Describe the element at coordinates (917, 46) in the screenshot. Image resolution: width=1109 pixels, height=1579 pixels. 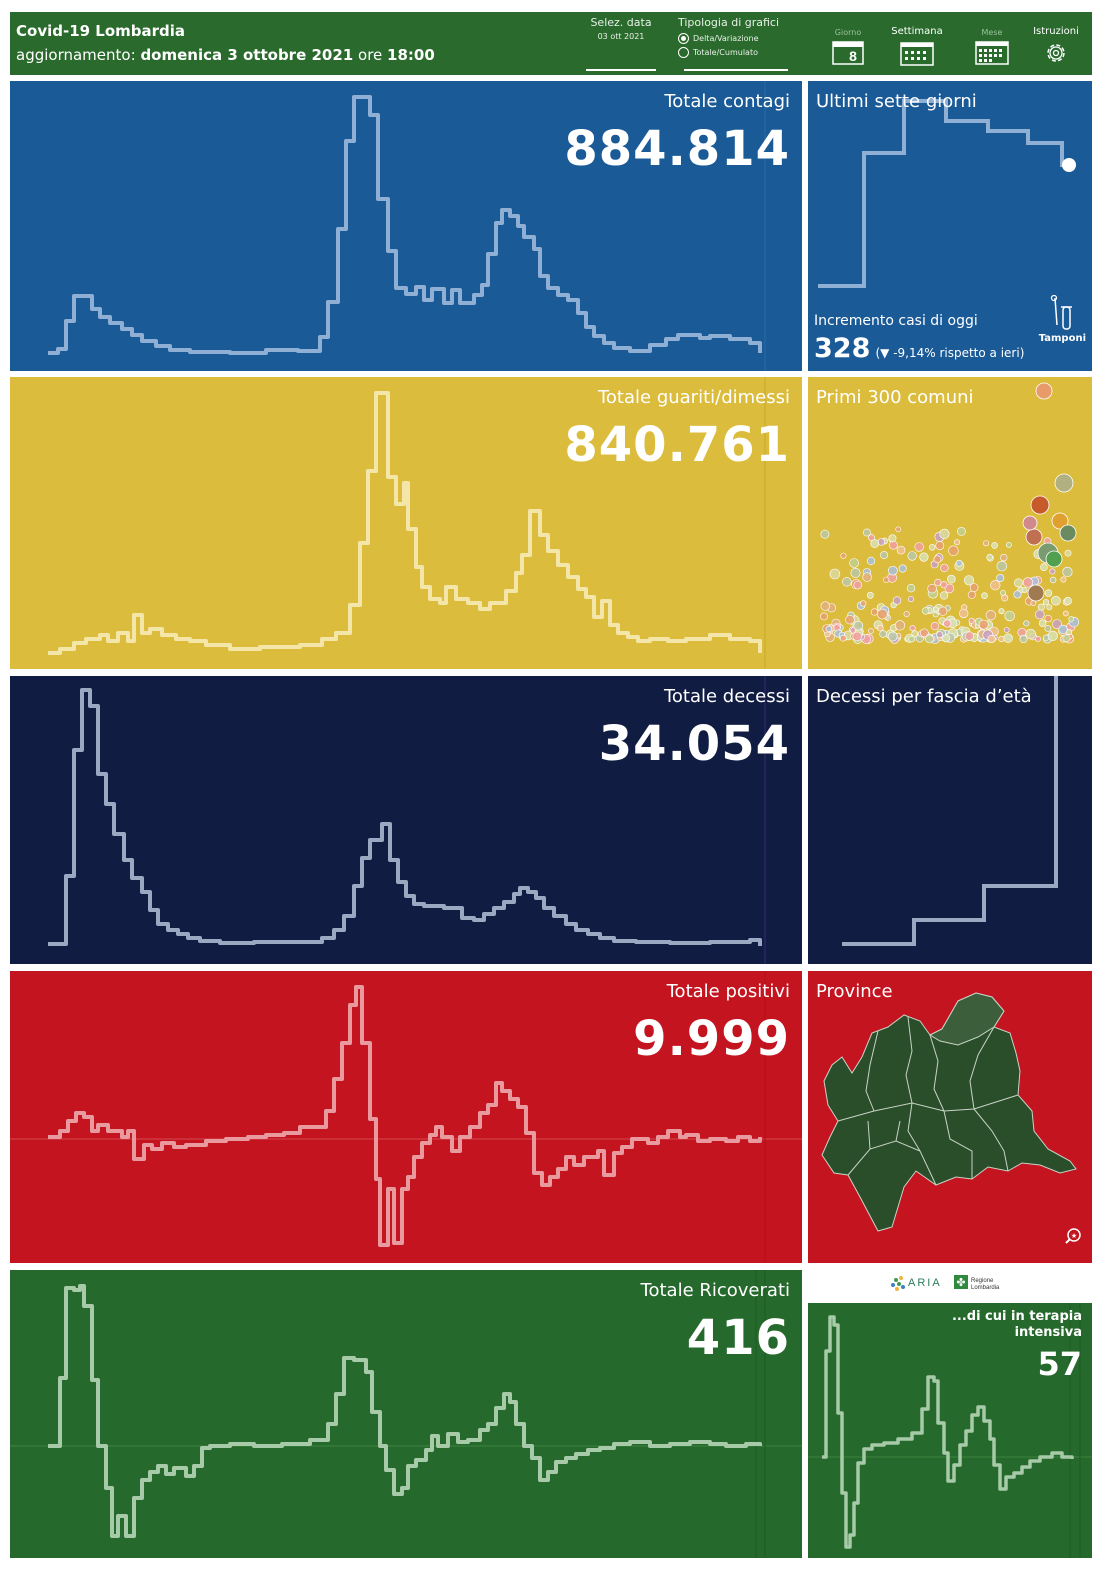
I see `nav-week: Settimana` at that location.